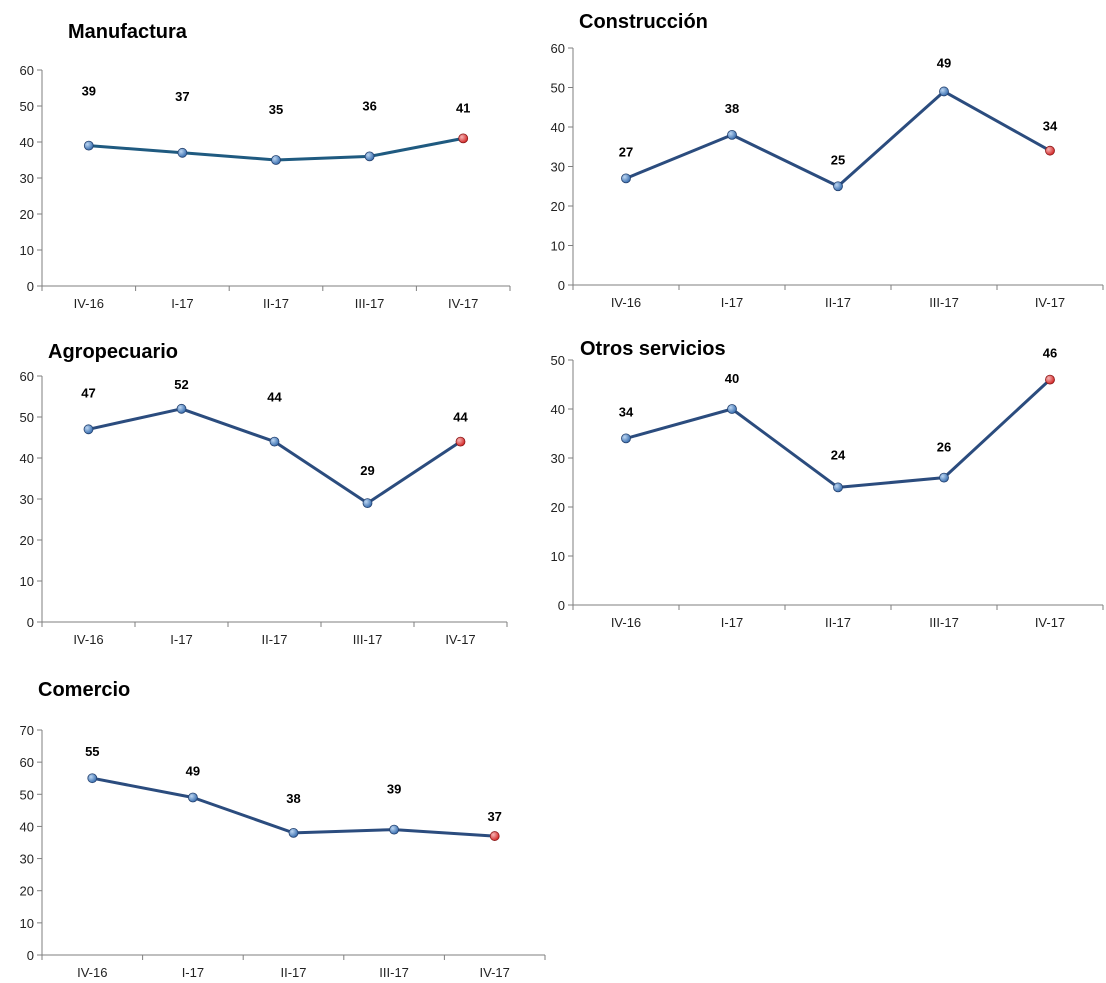  Describe the element at coordinates (88, 392) in the screenshot. I see `data-label: 47` at that location.